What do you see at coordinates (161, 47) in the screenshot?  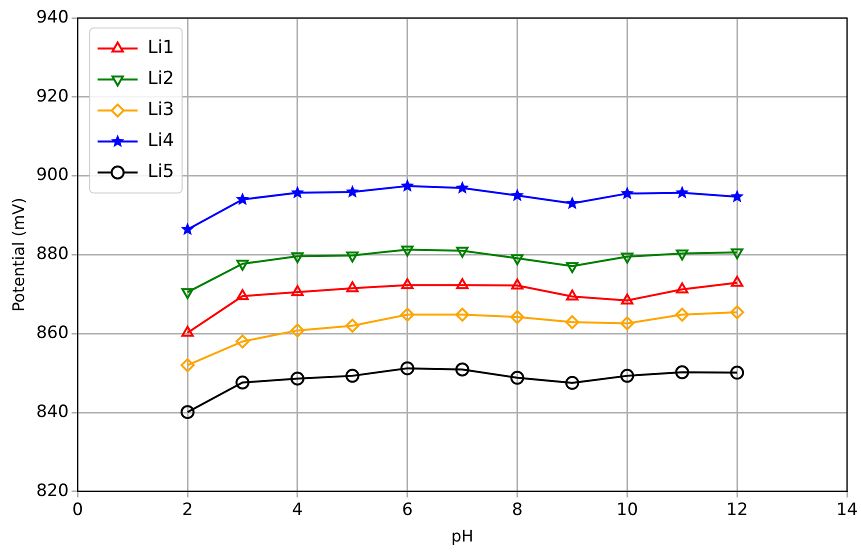 I see `legend-label: Li1` at bounding box center [161, 47].